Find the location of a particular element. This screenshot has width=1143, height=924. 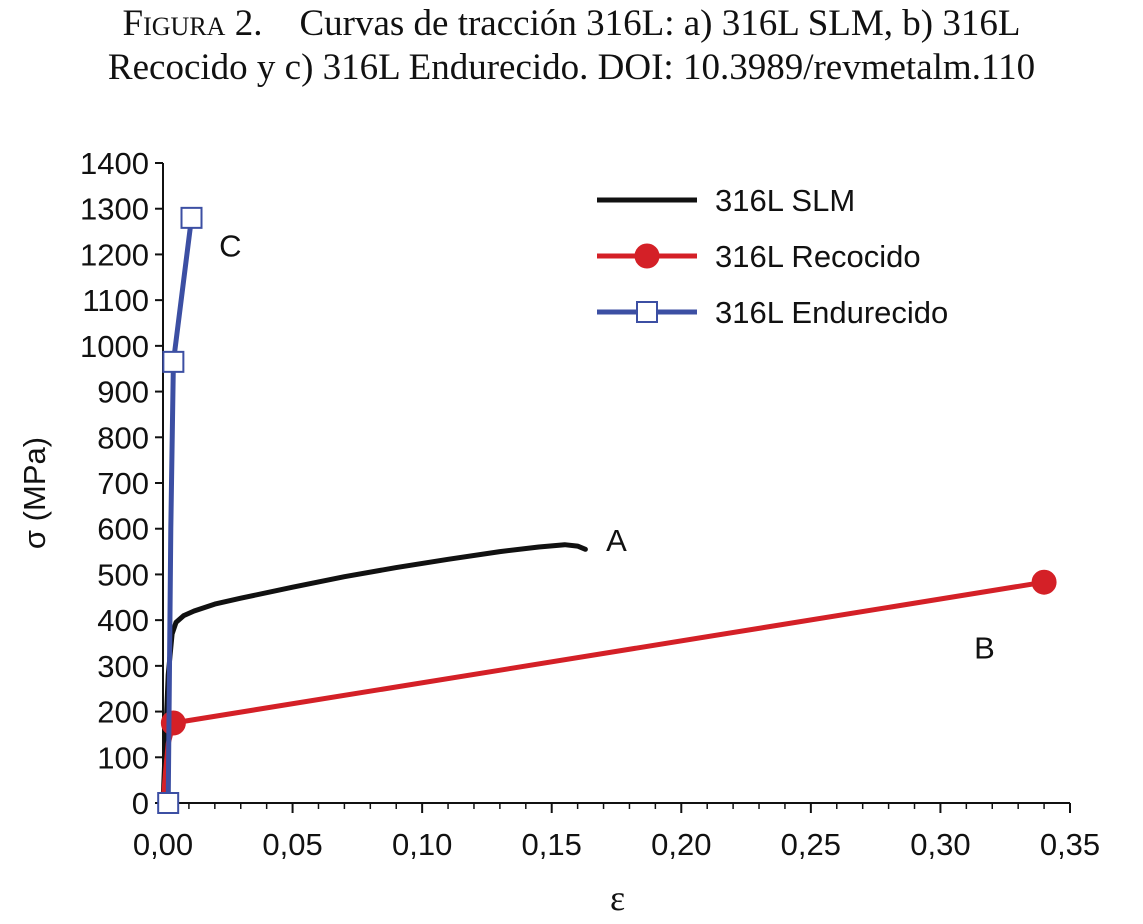

curve-label-a: A is located at coordinates (616, 540).